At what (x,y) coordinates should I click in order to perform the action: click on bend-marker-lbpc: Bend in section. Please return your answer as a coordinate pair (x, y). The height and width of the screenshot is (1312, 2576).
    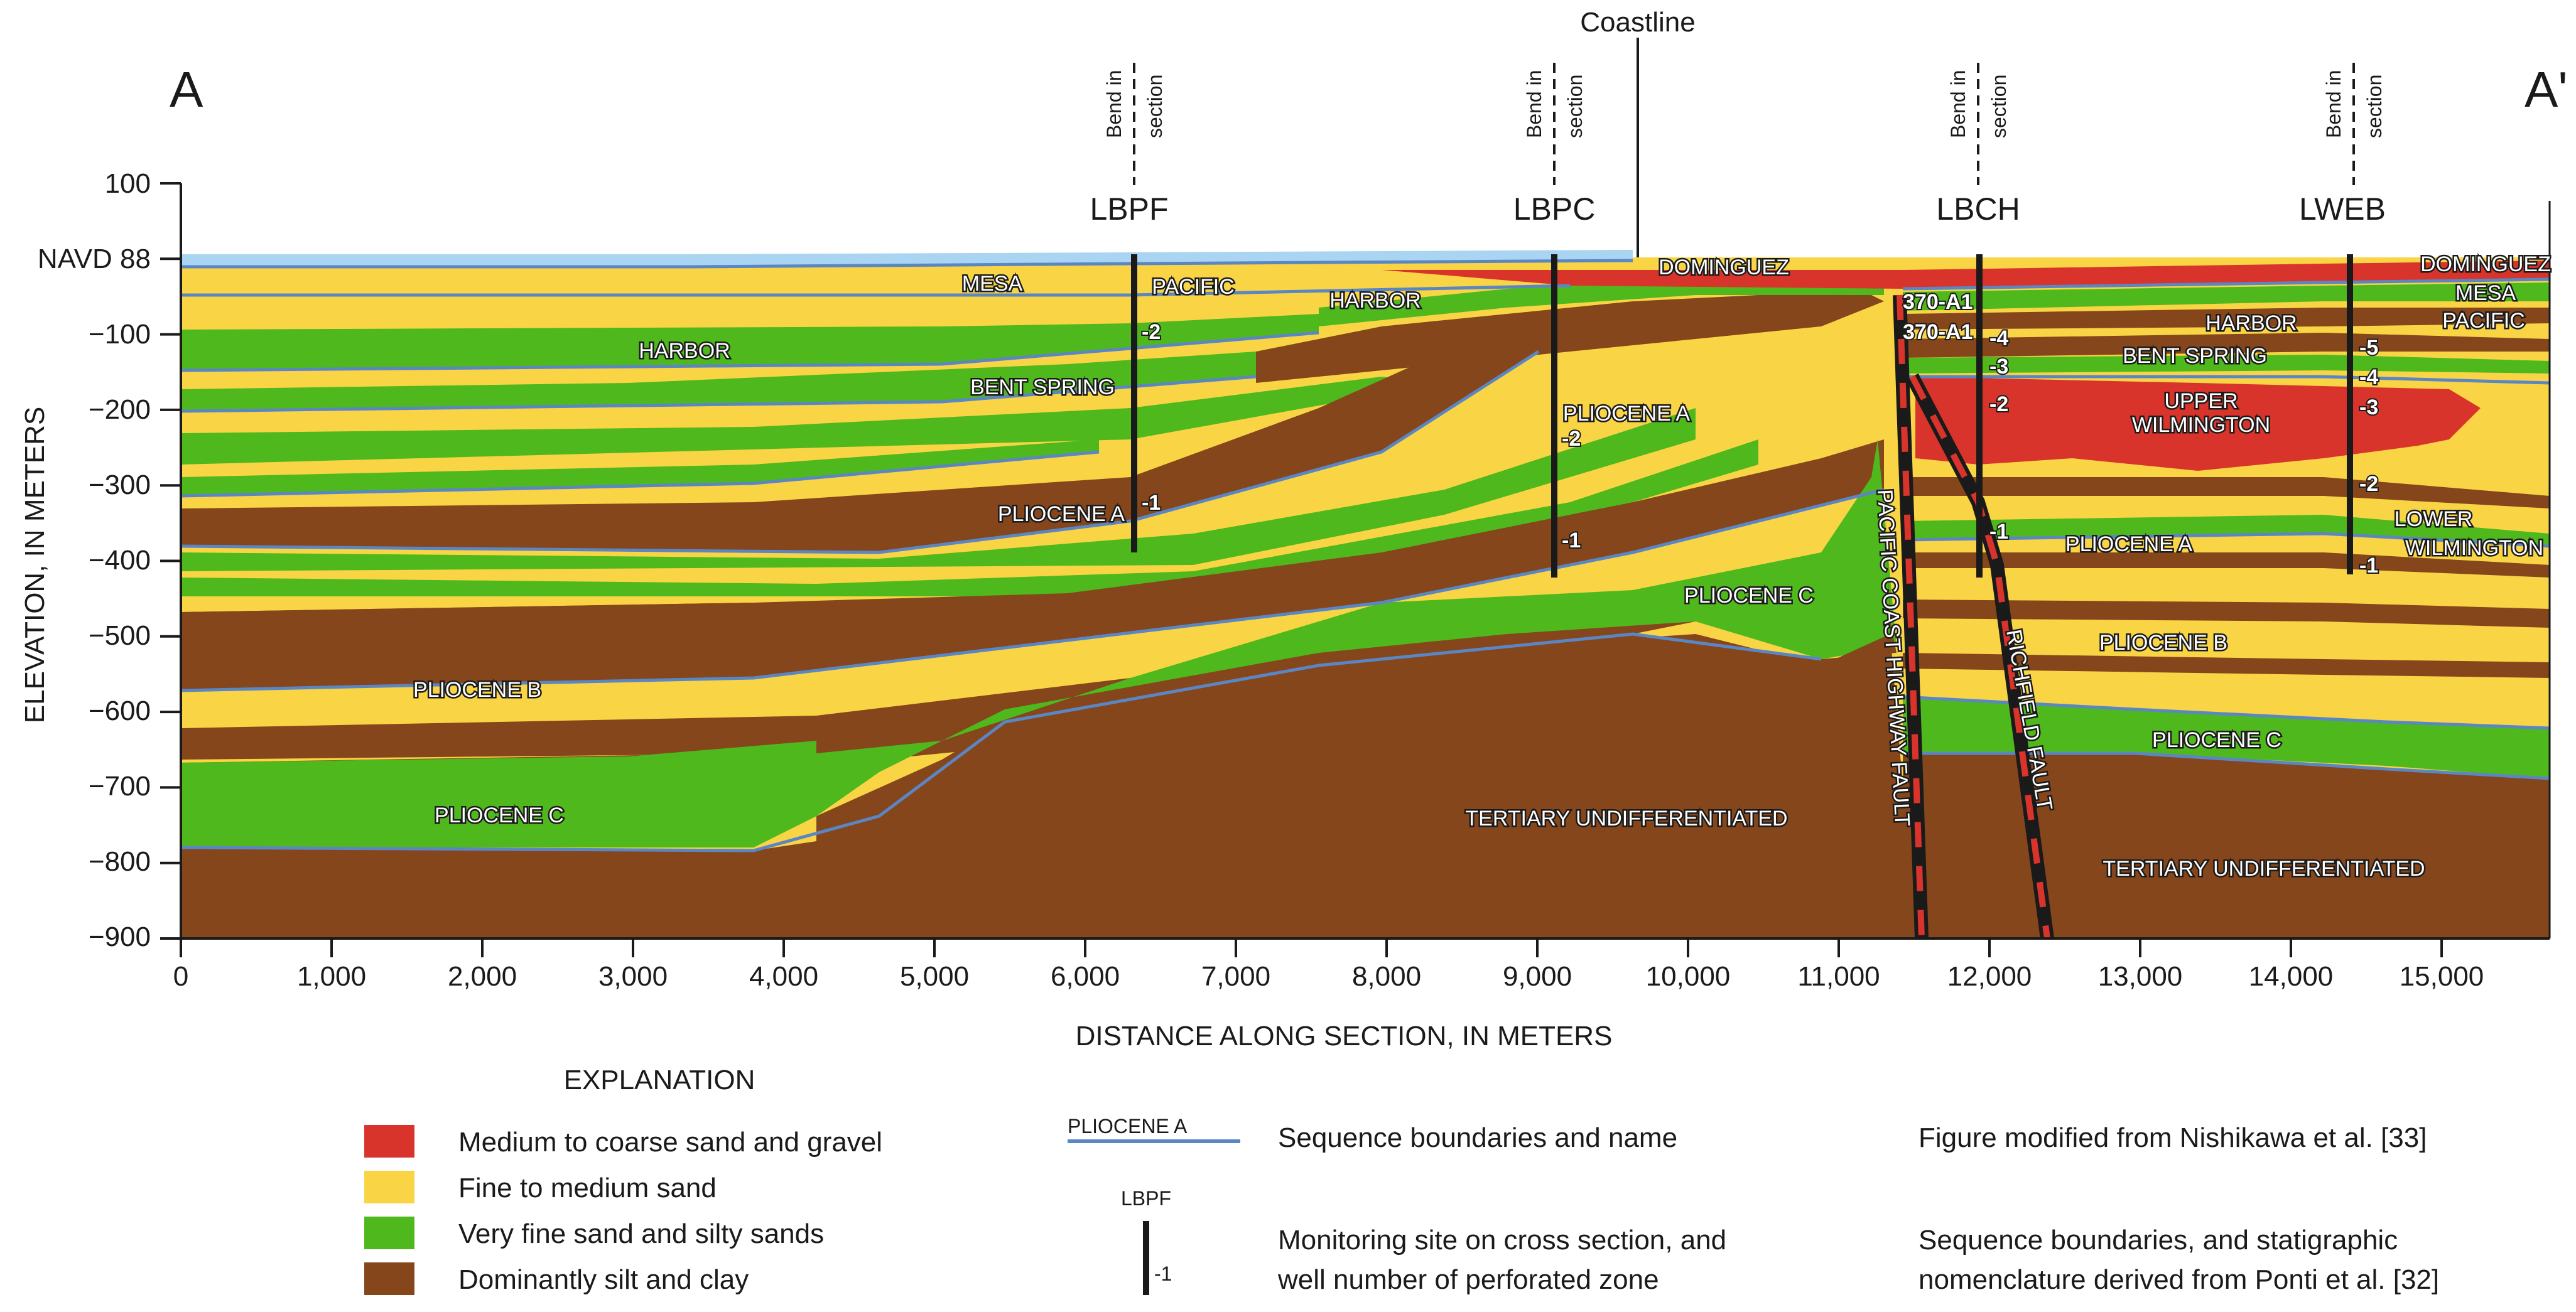
    Looking at the image, I should click on (1555, 124).